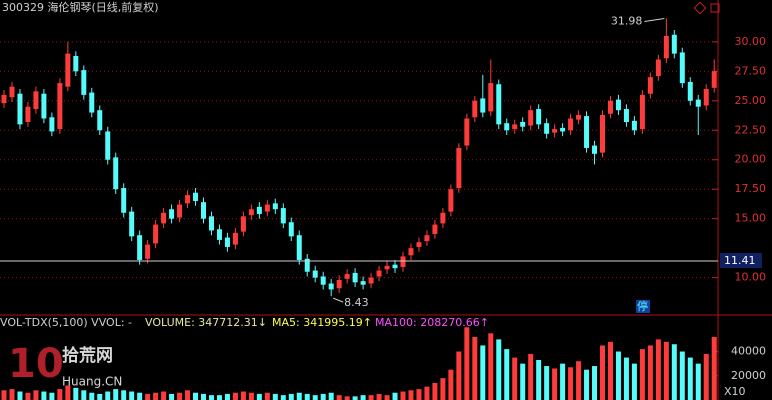 The height and width of the screenshot is (400, 772). Describe the element at coordinates (751, 188) in the screenshot. I see `y-tick-label: 17.50` at that location.